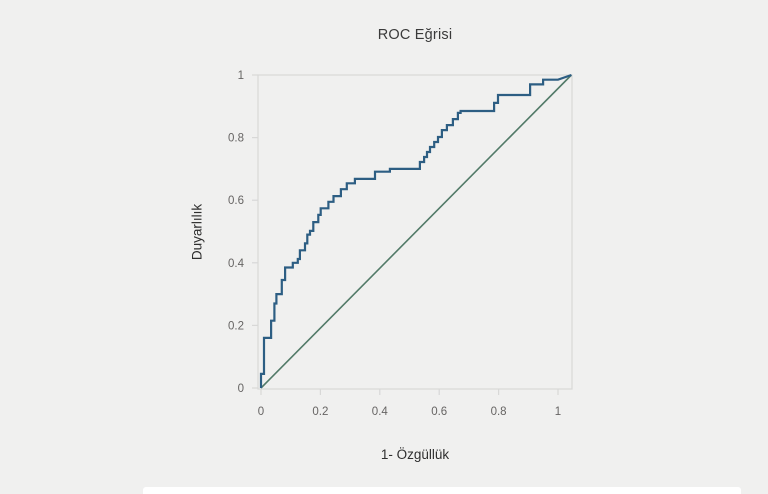  I want to click on x-tick-label: 0.6, so click(439, 412).